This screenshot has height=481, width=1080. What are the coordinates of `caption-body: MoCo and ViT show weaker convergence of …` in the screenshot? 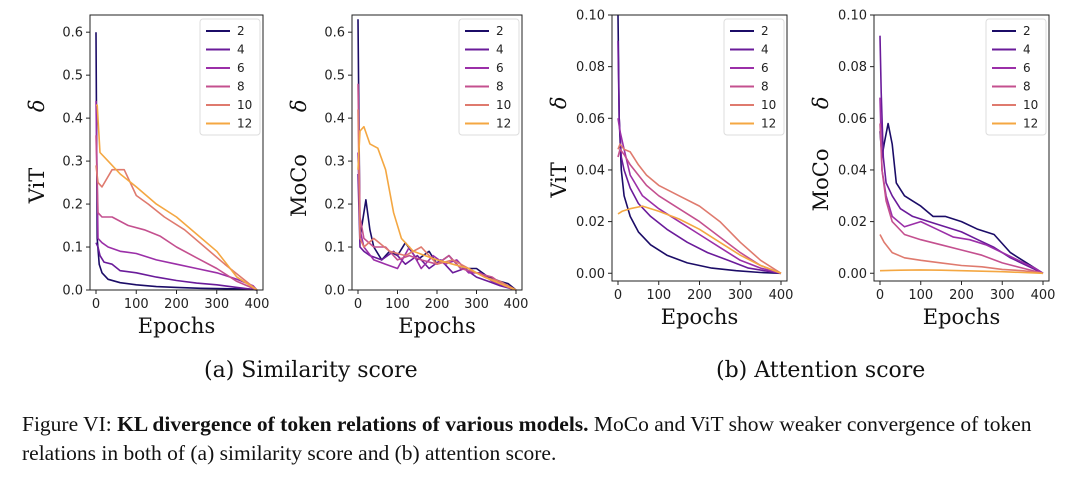 It's located at (527, 438).